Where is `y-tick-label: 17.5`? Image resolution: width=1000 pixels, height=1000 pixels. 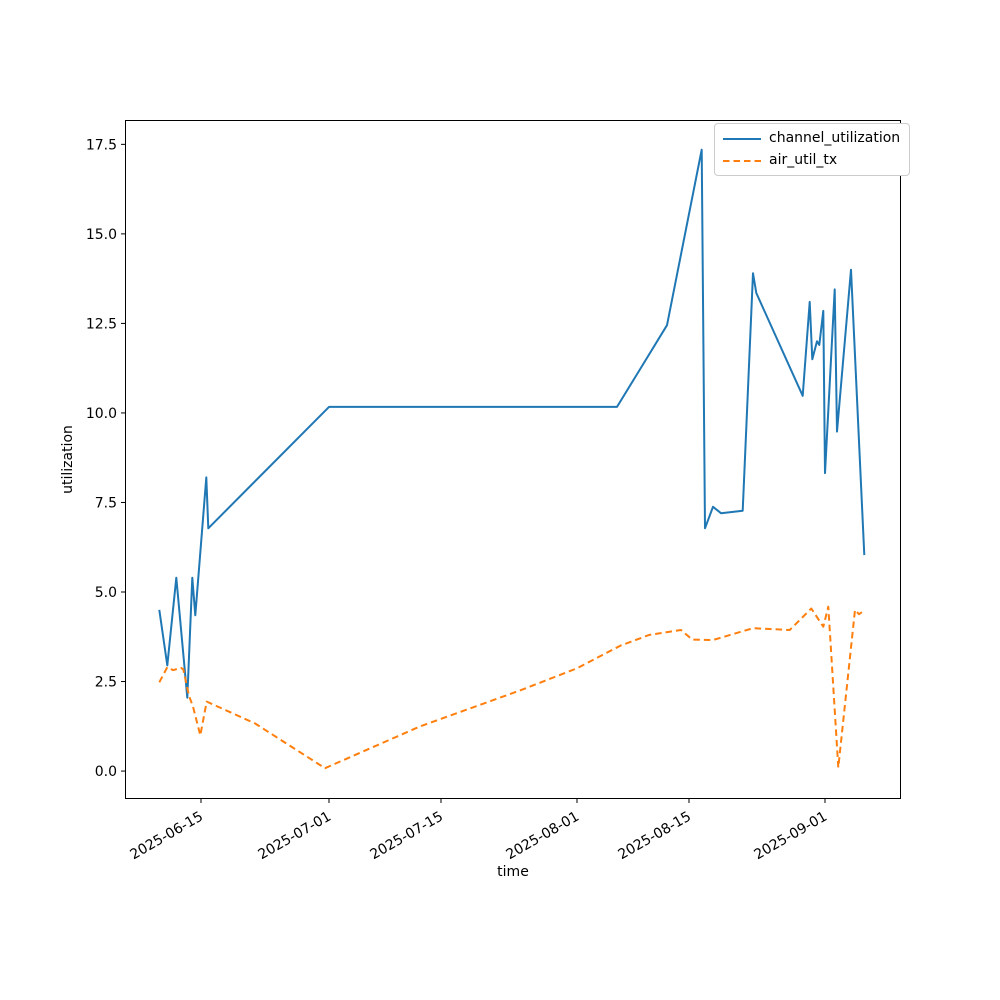 y-tick-label: 17.5 is located at coordinates (101, 145).